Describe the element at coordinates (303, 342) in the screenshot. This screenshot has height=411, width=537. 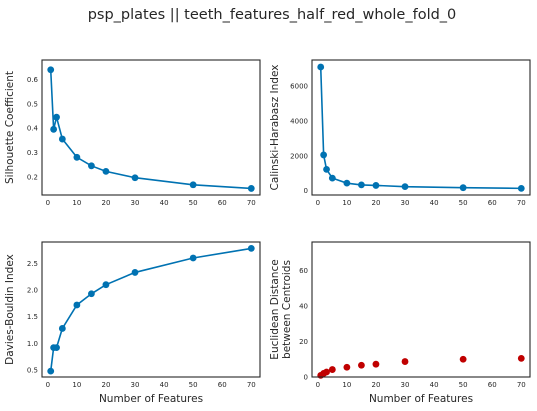
I see `y-tick-label: 20` at that location.